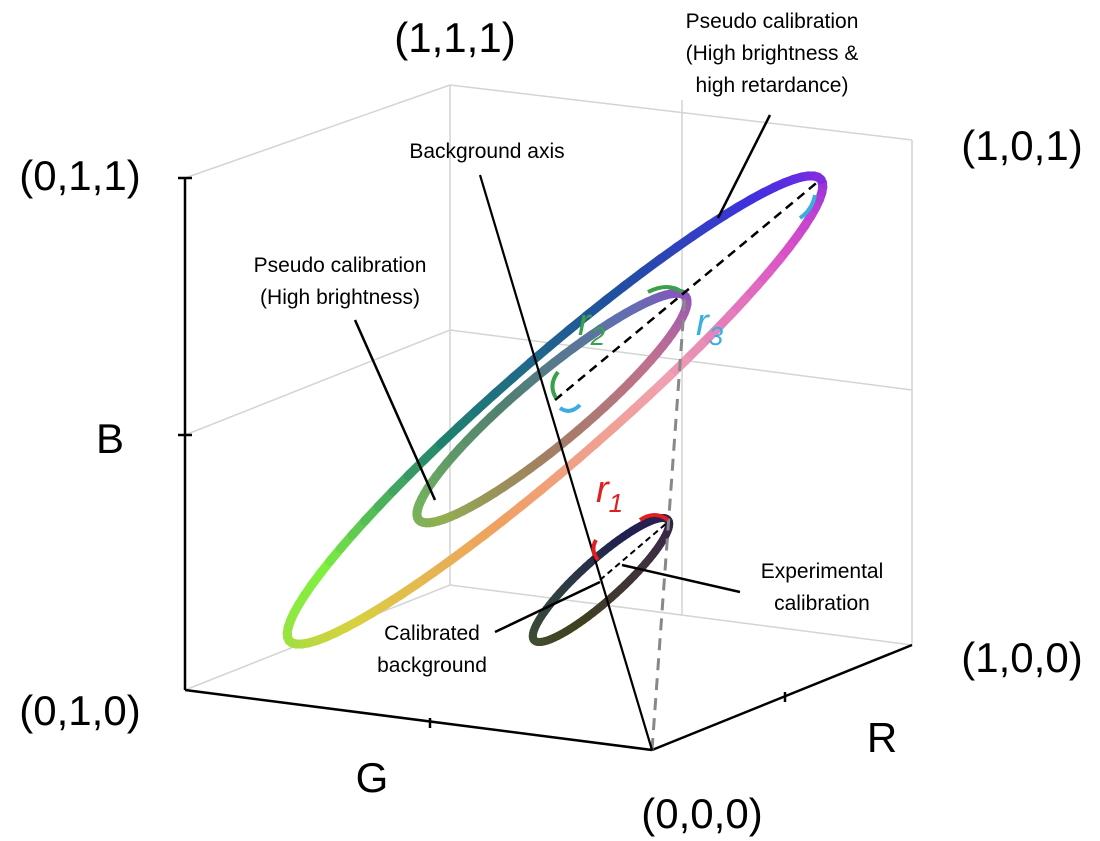  I want to click on radius-label: r2, so click(592, 326).